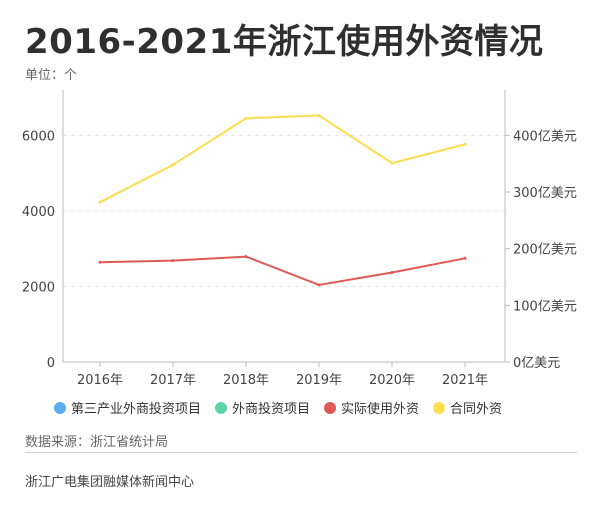 The width and height of the screenshot is (600, 510). Describe the element at coordinates (38, 287) in the screenshot. I see `left-tick-label: 2000` at that location.